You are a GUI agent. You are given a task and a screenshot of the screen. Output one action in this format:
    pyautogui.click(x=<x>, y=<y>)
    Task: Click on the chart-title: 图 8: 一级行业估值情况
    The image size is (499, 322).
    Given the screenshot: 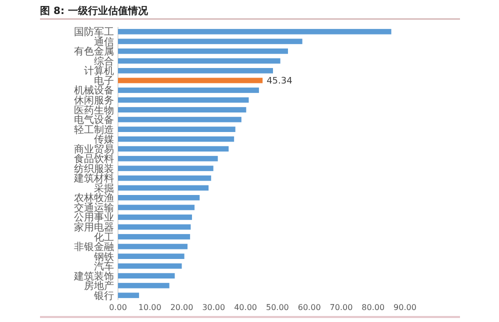 What is the action you would take?
    pyautogui.click(x=94, y=11)
    